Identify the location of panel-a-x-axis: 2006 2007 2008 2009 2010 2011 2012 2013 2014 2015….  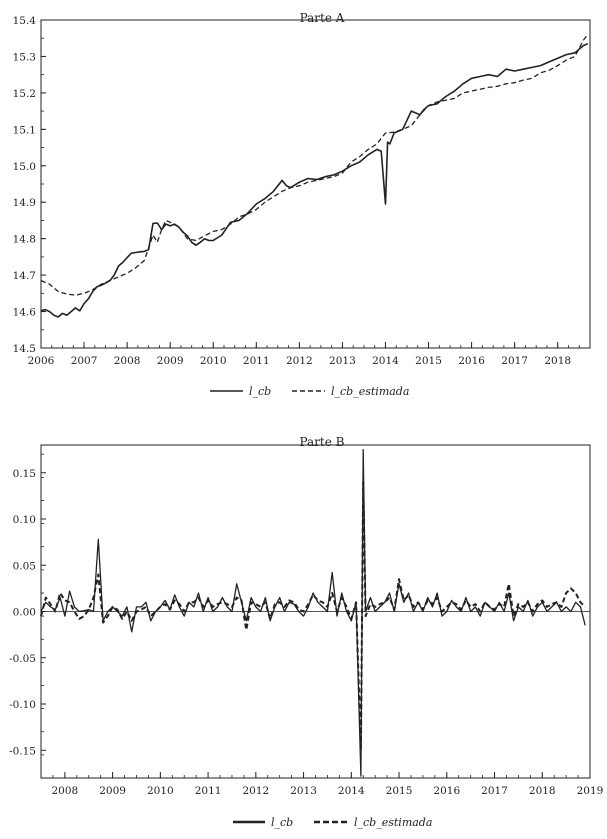
(309, 354).